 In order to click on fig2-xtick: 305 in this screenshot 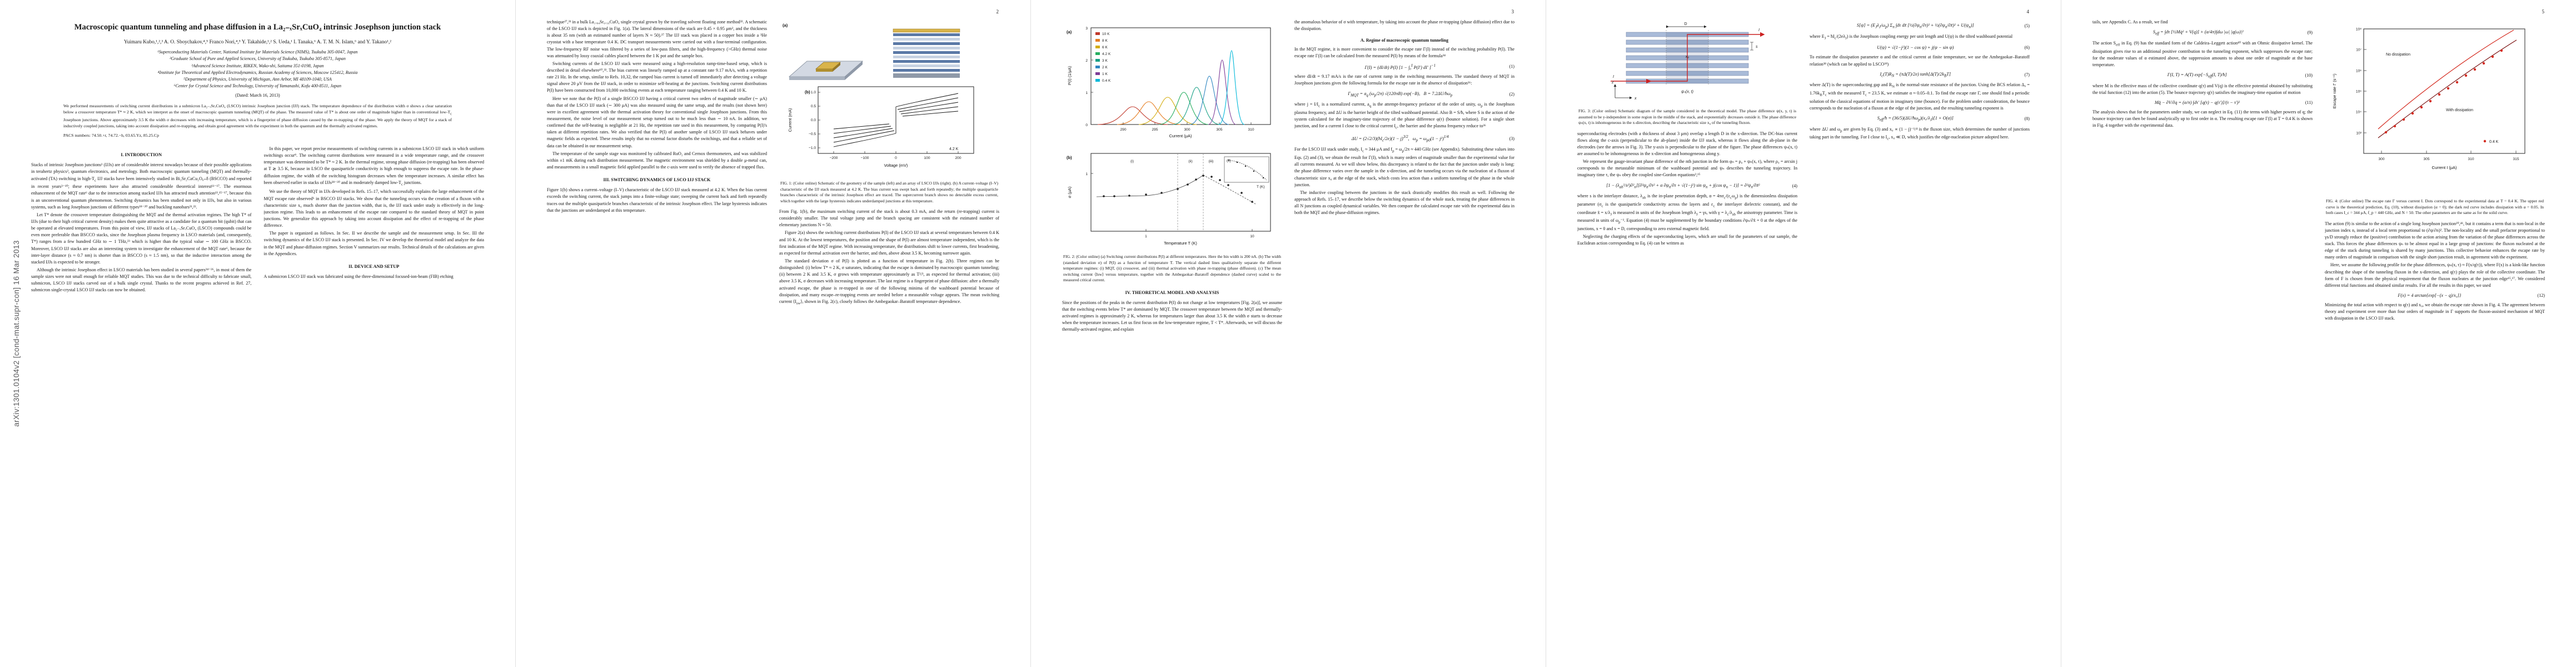, I will do `click(1219, 130)`.